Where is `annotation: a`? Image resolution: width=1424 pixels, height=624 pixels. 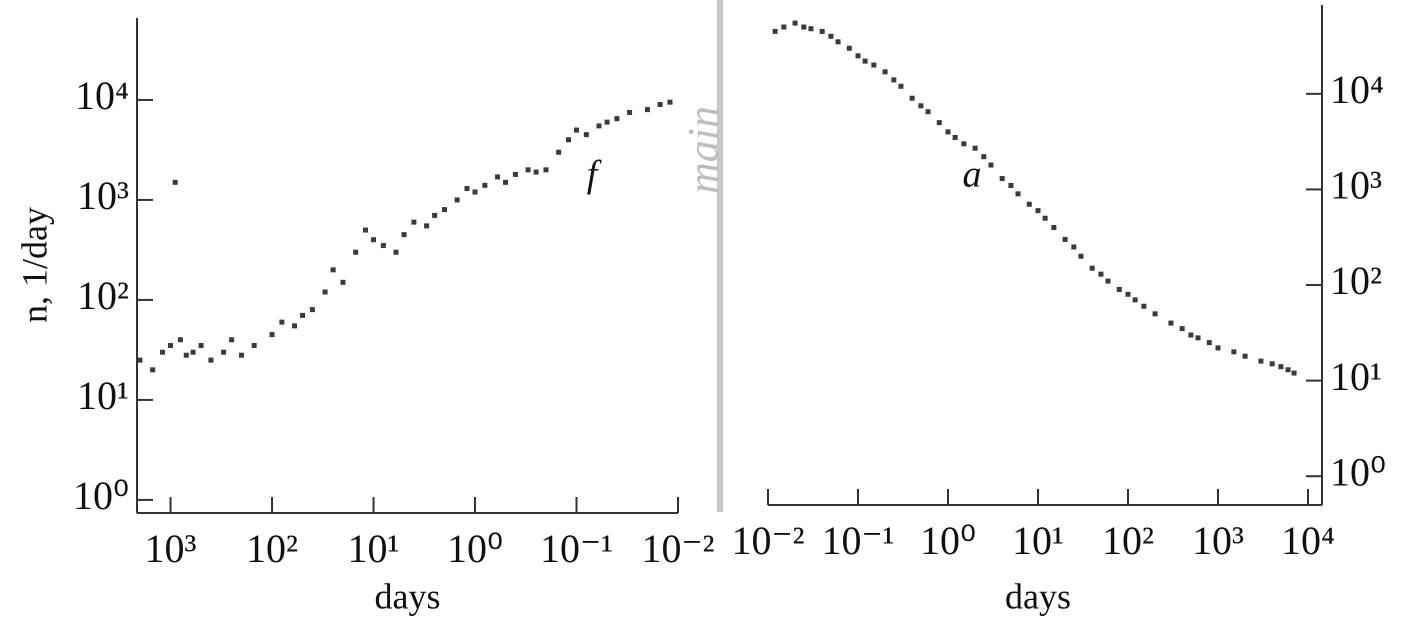
annotation: a is located at coordinates (972, 175).